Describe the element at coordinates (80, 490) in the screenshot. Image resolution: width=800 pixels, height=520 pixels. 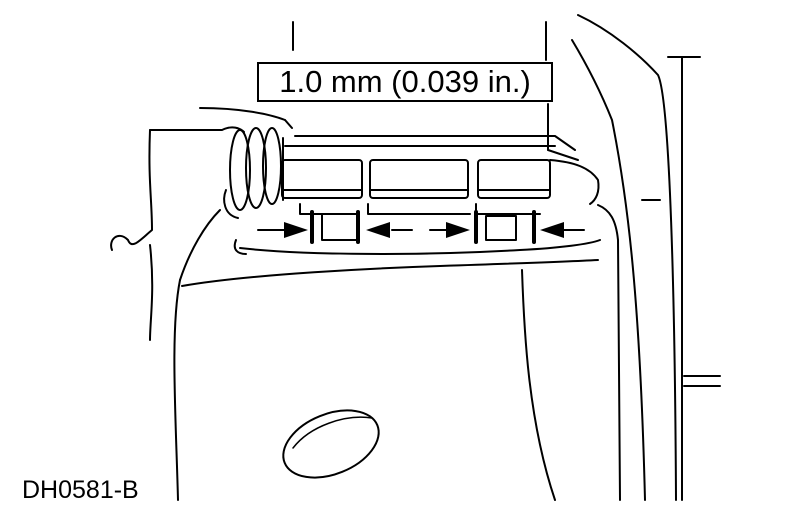
I see `figure-id-label: DH0581-B` at that location.